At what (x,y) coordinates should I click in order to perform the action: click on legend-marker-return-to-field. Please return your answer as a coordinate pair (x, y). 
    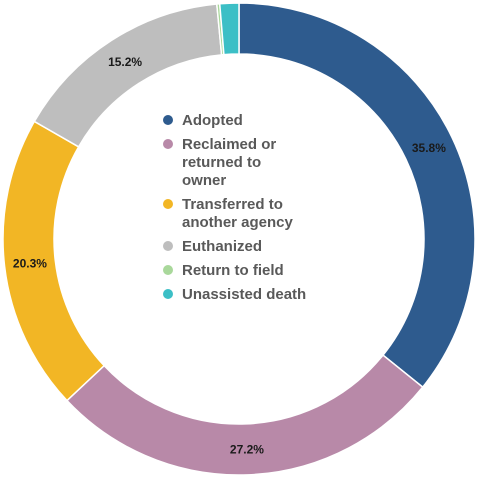
    Looking at the image, I should click on (168, 270).